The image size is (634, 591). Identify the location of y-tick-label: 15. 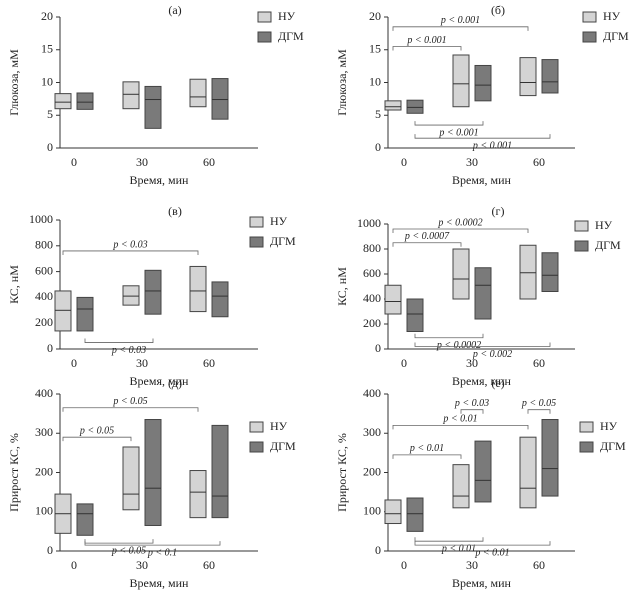
(47, 49).